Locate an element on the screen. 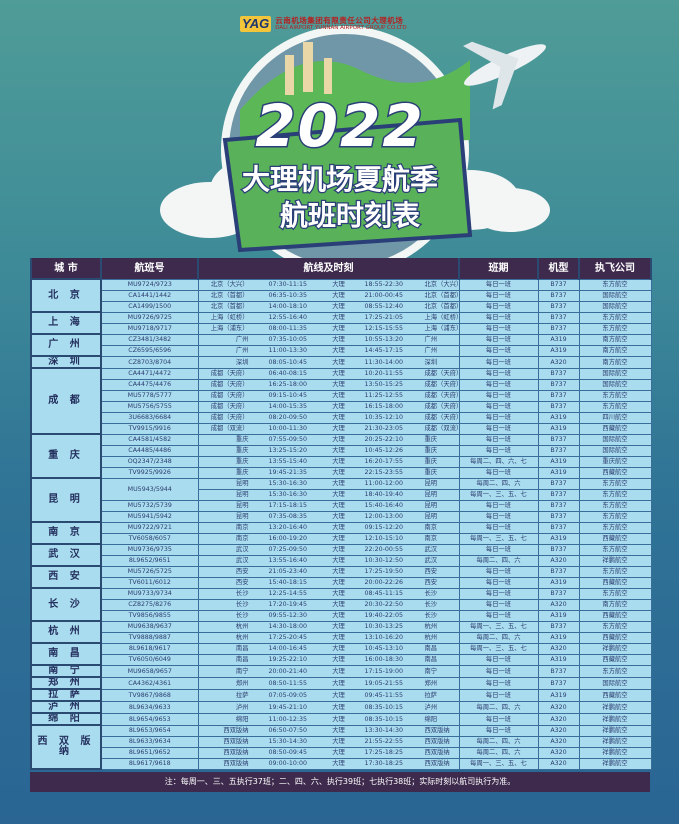 Image resolution: width=679 pixels, height=824 pixels. route-cell: 北京（首都） 14:00-18:10 大理 08:55-12:40 北京（首都） is located at coordinates (328, 306).